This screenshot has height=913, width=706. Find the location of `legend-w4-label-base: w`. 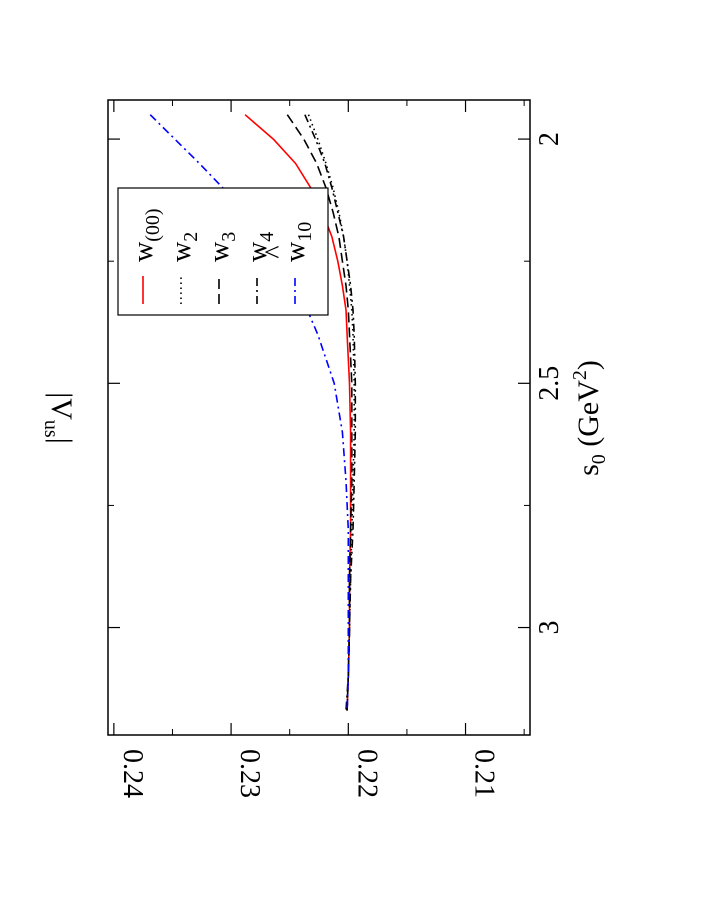

legend-w4-label-base: w is located at coordinates (257, 251).